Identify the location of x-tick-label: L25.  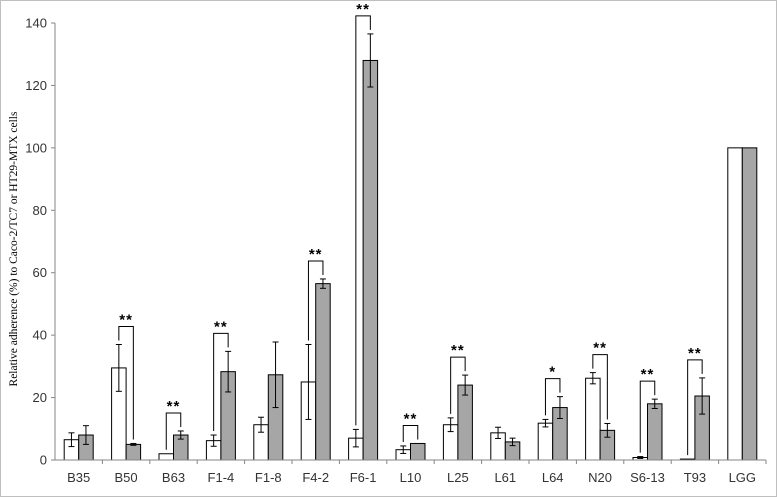
(458, 477).